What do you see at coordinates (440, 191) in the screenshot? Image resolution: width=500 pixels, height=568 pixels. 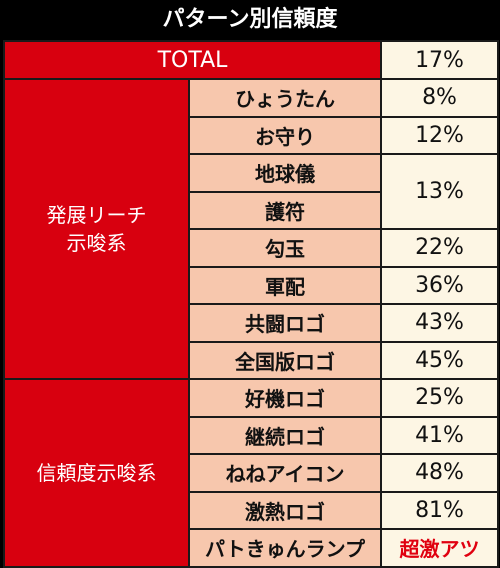 I see `pattern-value: 13%` at bounding box center [440, 191].